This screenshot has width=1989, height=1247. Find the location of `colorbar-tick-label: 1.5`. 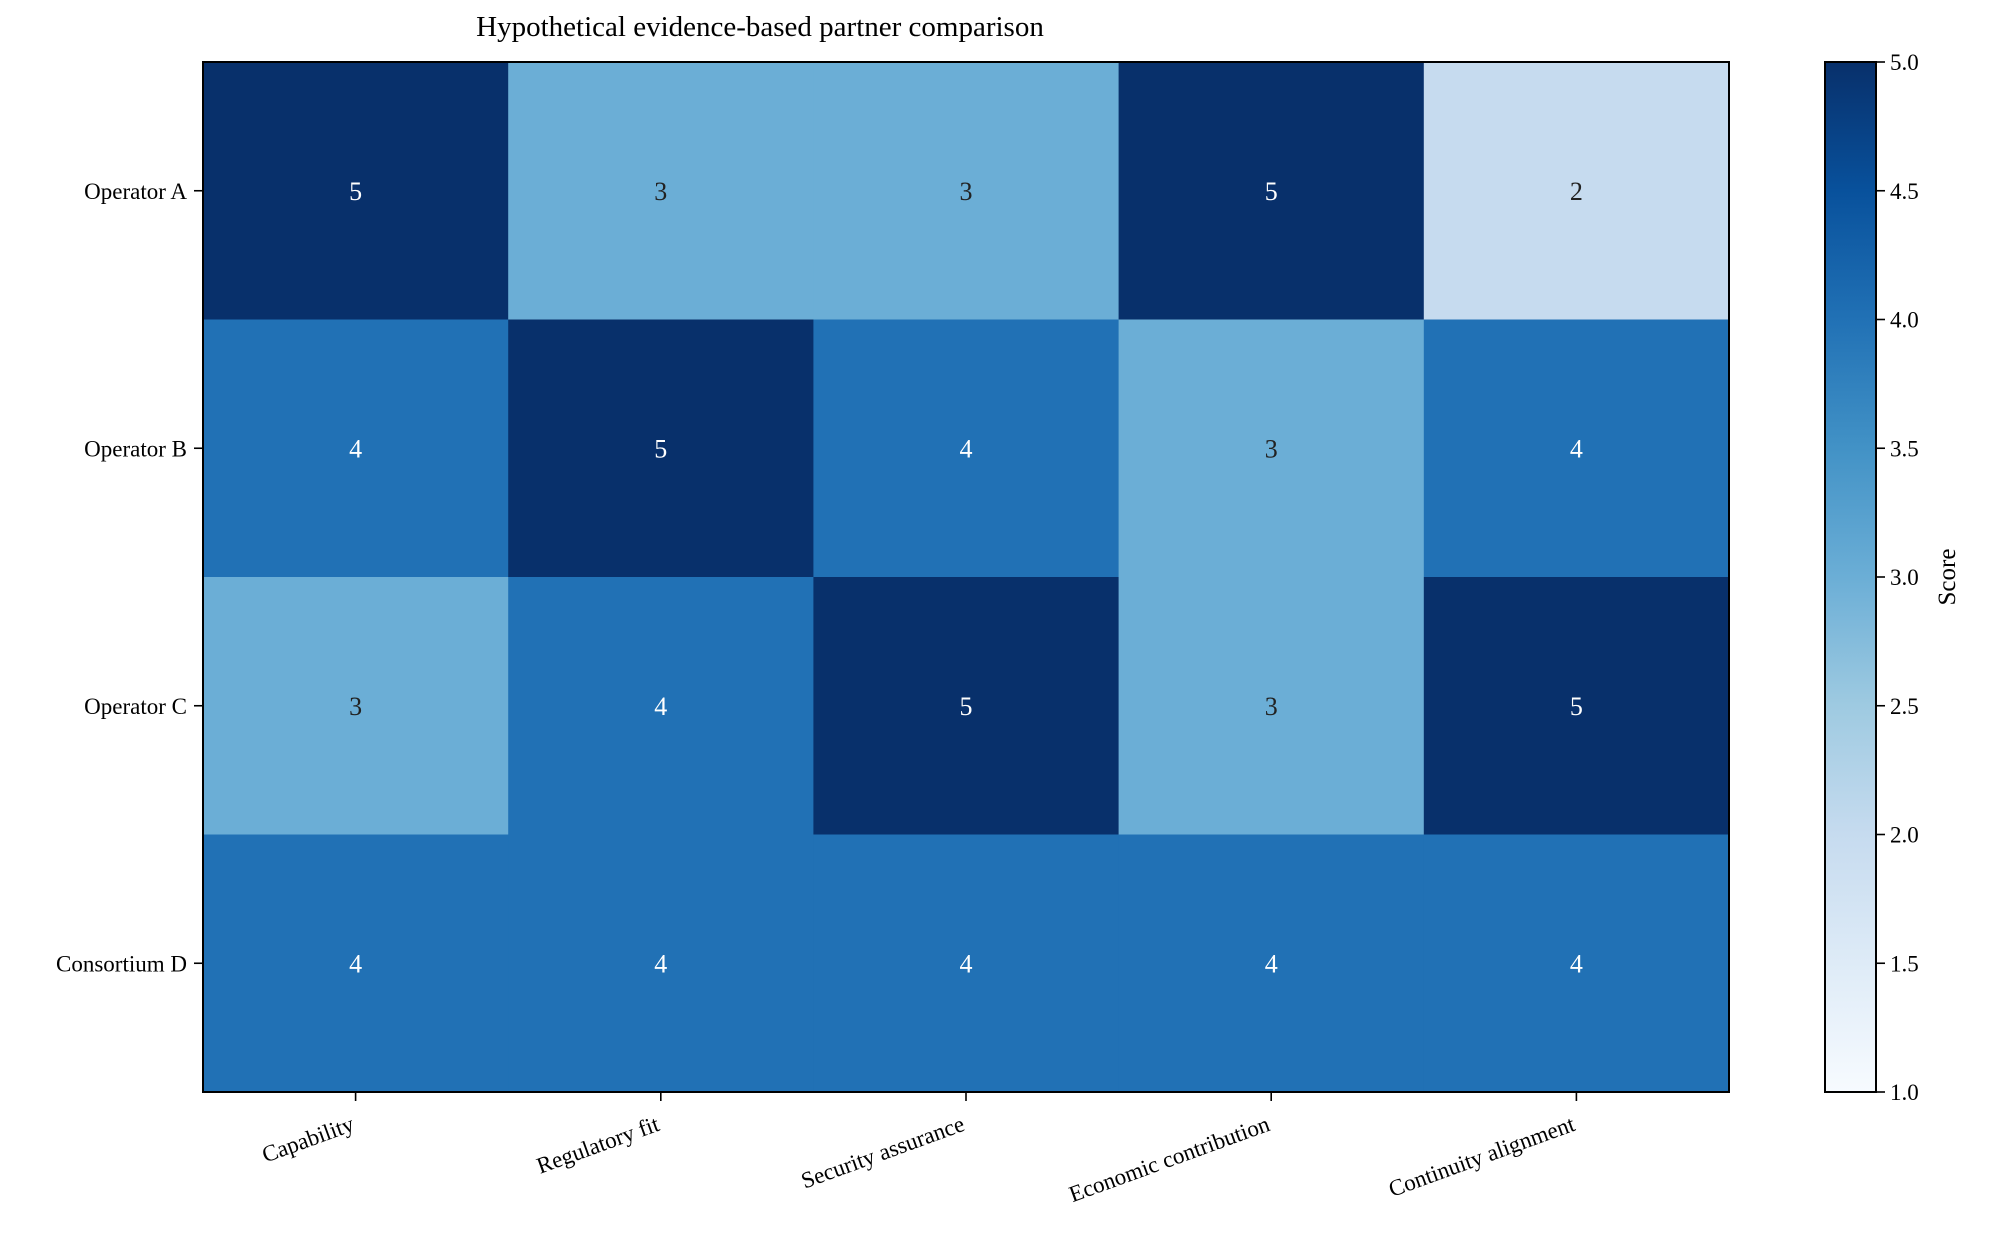

colorbar-tick-label: 1.5 is located at coordinates (1904, 963).